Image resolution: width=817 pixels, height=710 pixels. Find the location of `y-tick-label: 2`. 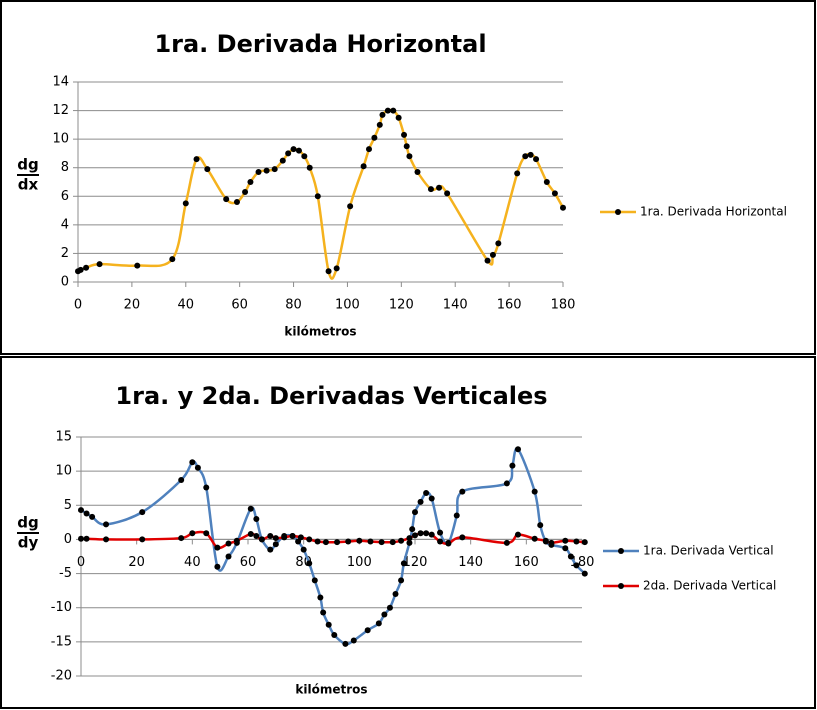

y-tick-label: 2 is located at coordinates (65, 253).